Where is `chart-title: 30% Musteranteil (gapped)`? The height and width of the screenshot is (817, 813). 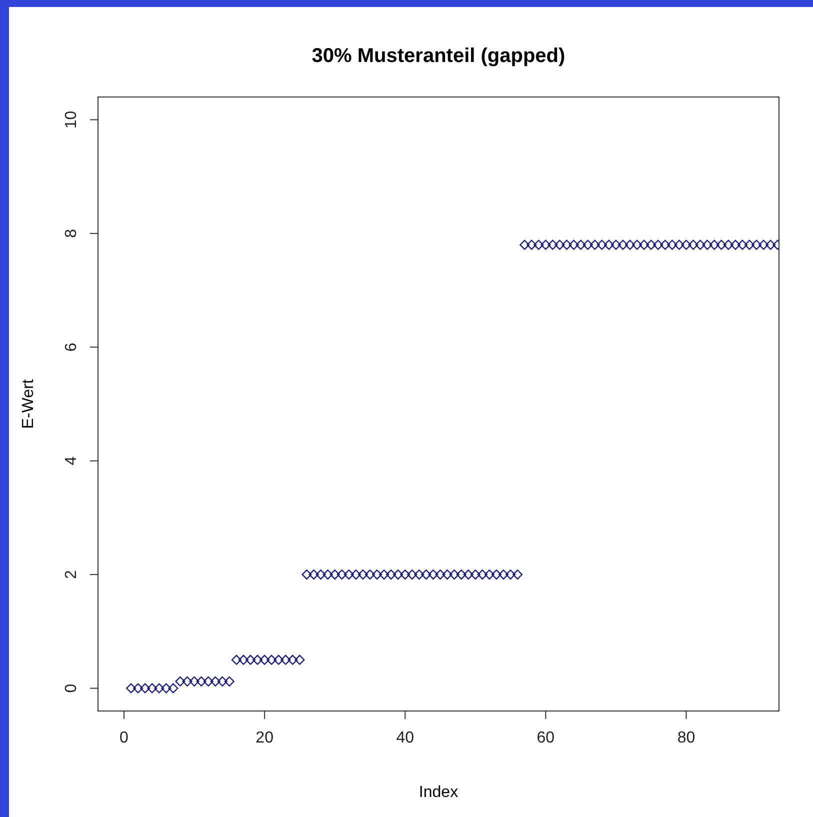
chart-title: 30% Musteranteil (gapped) is located at coordinates (439, 56).